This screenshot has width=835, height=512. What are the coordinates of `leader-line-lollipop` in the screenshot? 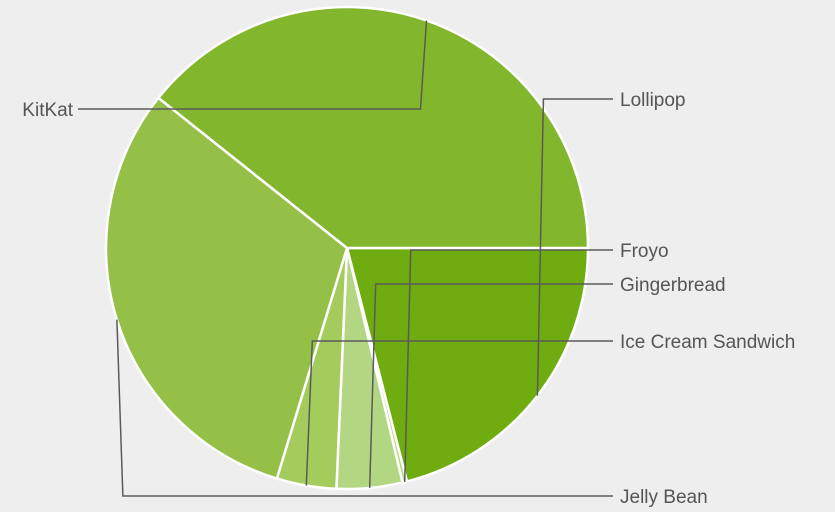 It's located at (574, 247).